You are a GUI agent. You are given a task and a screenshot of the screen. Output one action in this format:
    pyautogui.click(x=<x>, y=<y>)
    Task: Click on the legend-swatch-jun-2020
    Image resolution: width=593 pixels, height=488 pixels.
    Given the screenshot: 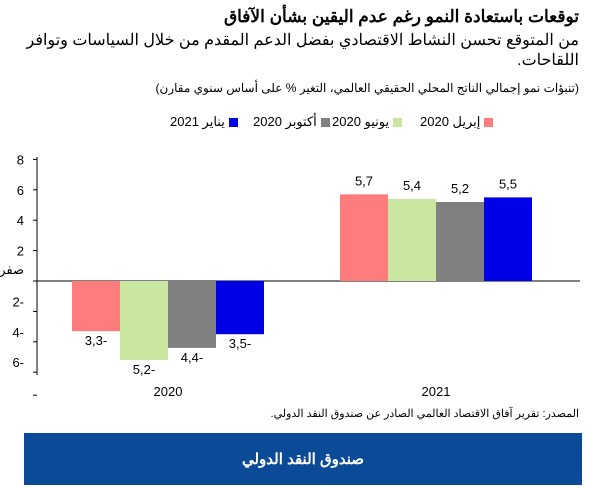 What is the action you would take?
    pyautogui.click(x=398, y=122)
    